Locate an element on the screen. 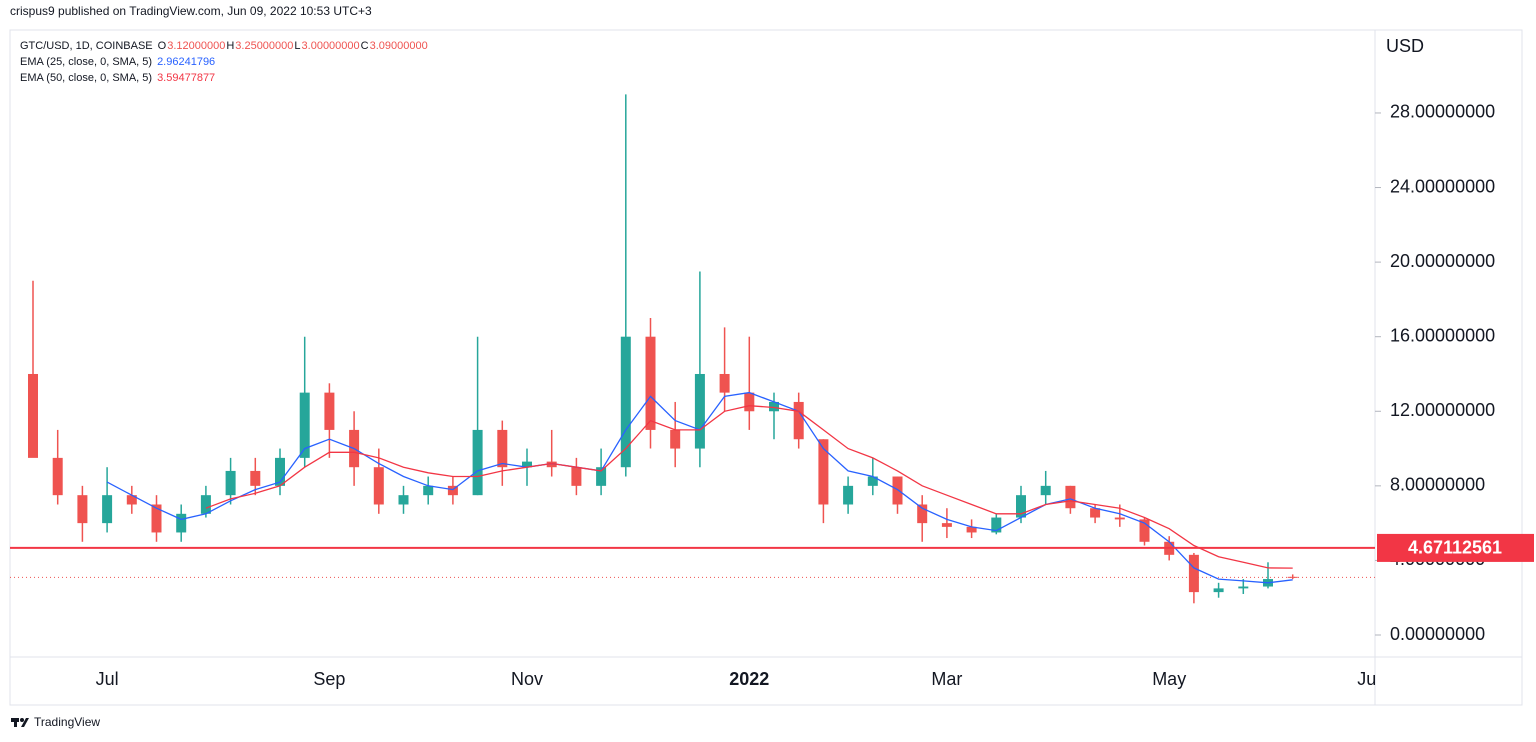  legend-value: 2.96241796 is located at coordinates (186, 62).